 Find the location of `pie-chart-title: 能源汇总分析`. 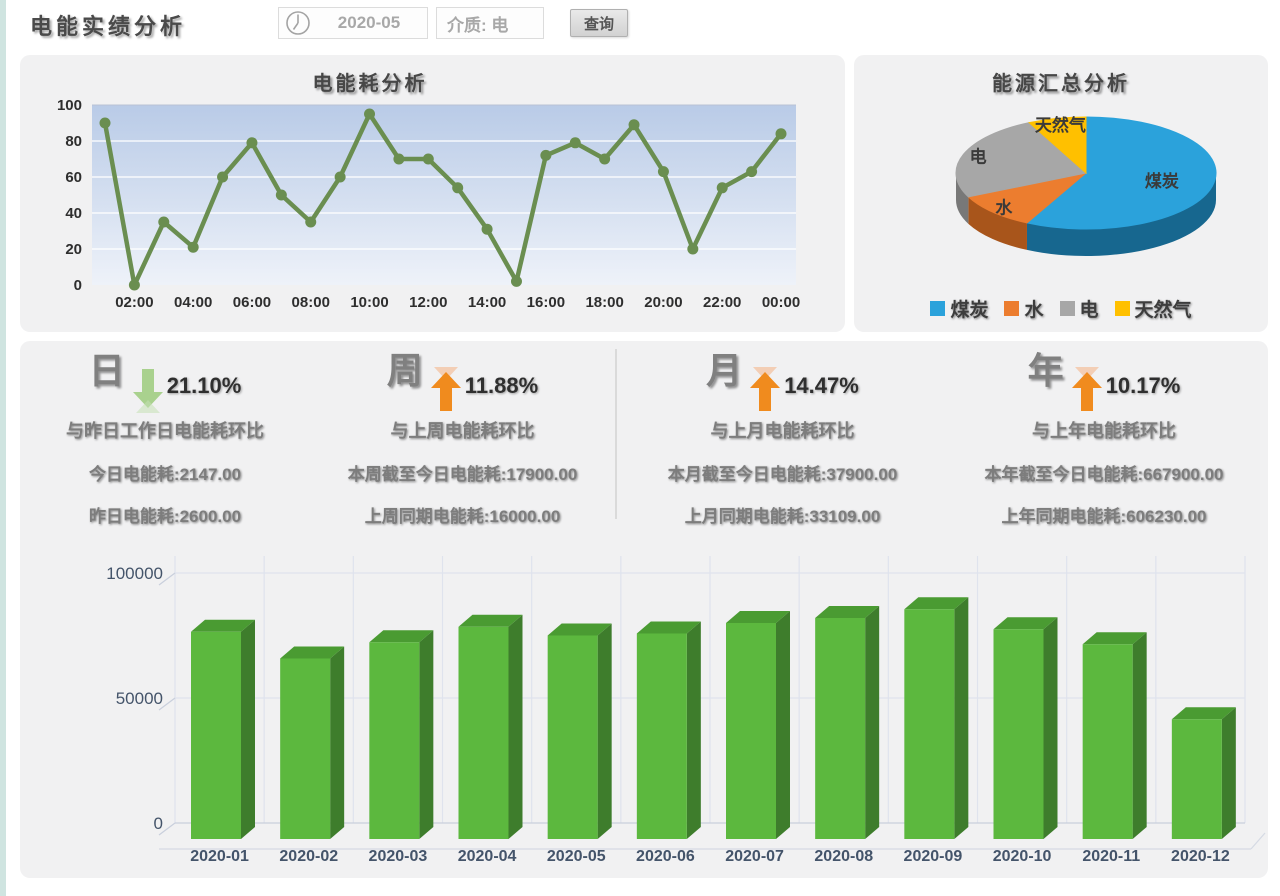

pie-chart-title: 能源汇总分析 is located at coordinates (1061, 84).